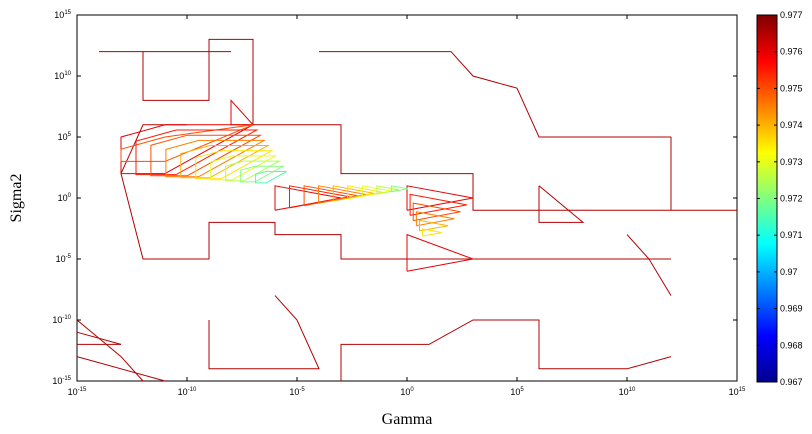 Image resolution: width=812 pixels, height=434 pixels. I want to click on y-axis-label: Sigma2, so click(16, 198).